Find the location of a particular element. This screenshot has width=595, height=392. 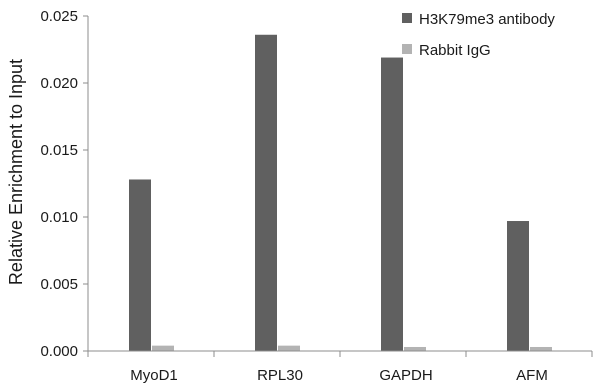

x-category-label: GAPDH is located at coordinates (405, 375).